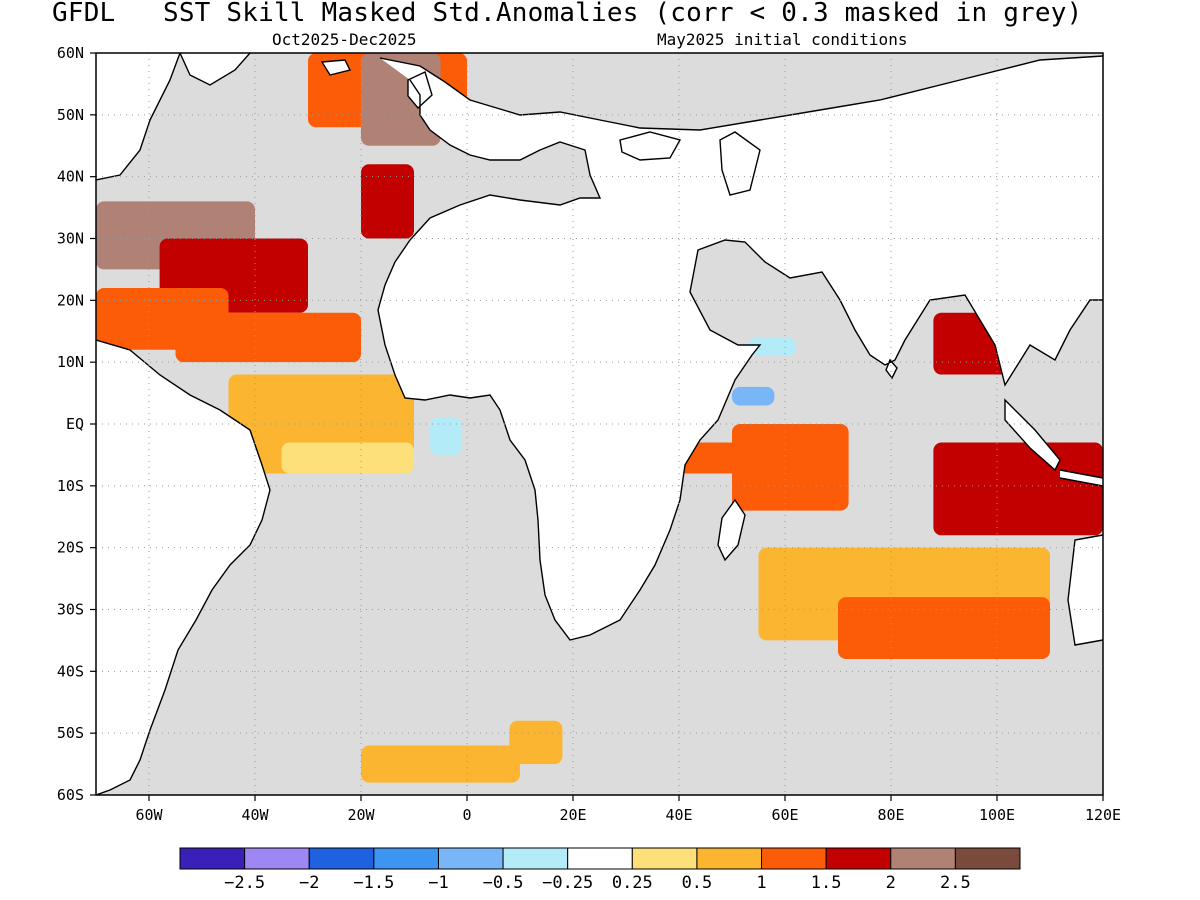 The image size is (1200, 900). I want to click on greenland-coastline, so click(215, 69).